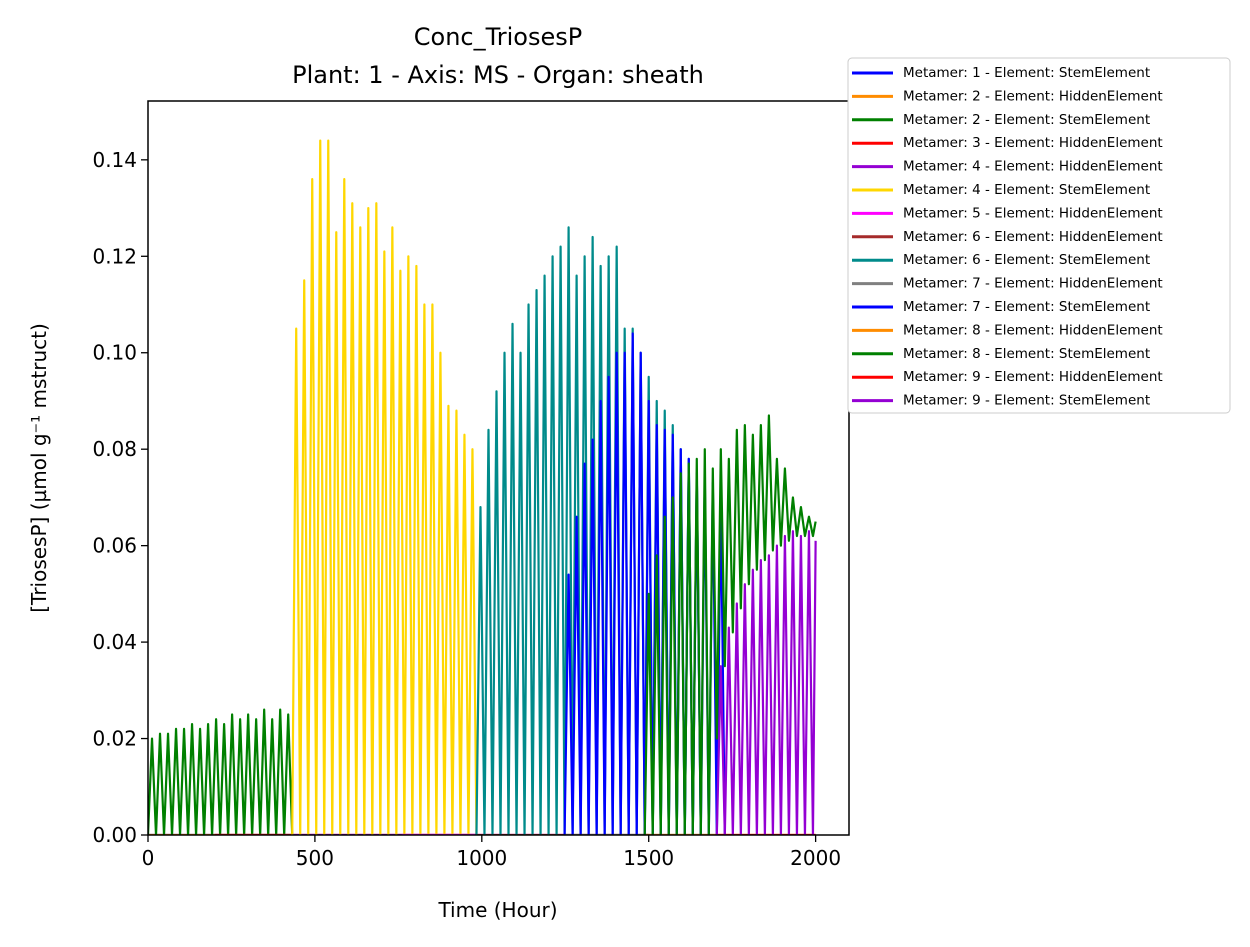 The width and height of the screenshot is (1250, 947). What do you see at coordinates (815, 858) in the screenshot?
I see `x-tick-label: 2000` at bounding box center [815, 858].